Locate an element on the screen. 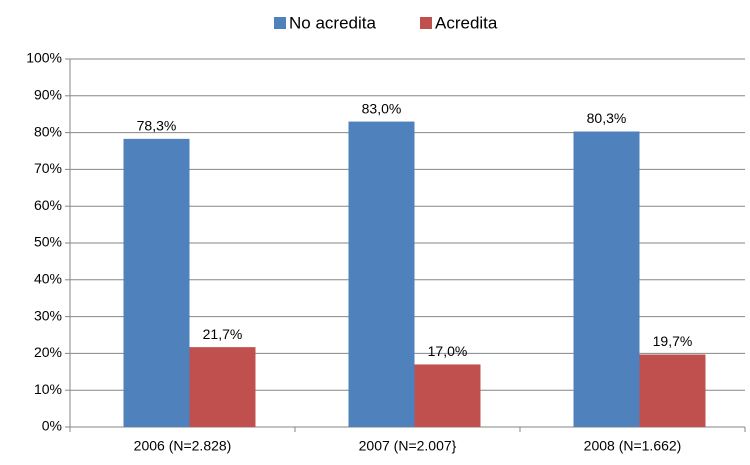 This screenshot has height=465, width=750. y-tick-label: 90% is located at coordinates (48, 95).